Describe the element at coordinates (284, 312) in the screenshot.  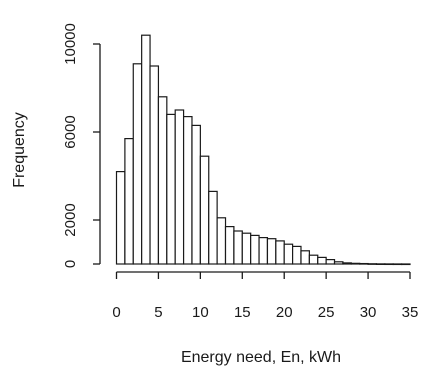
I see `x-tick-label: 20` at that location.